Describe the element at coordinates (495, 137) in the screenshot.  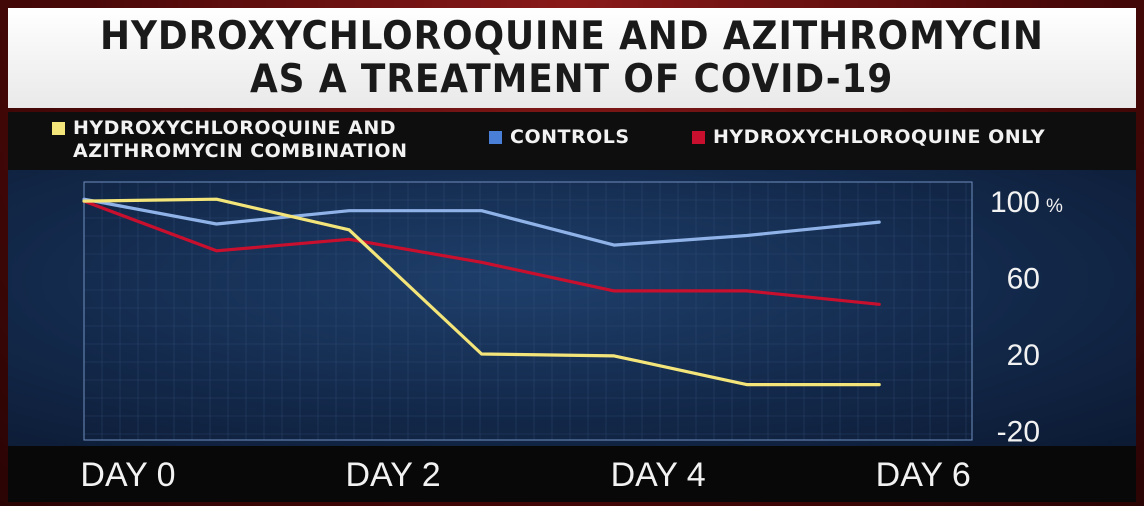
I see `legend-swatch-controls` at that location.